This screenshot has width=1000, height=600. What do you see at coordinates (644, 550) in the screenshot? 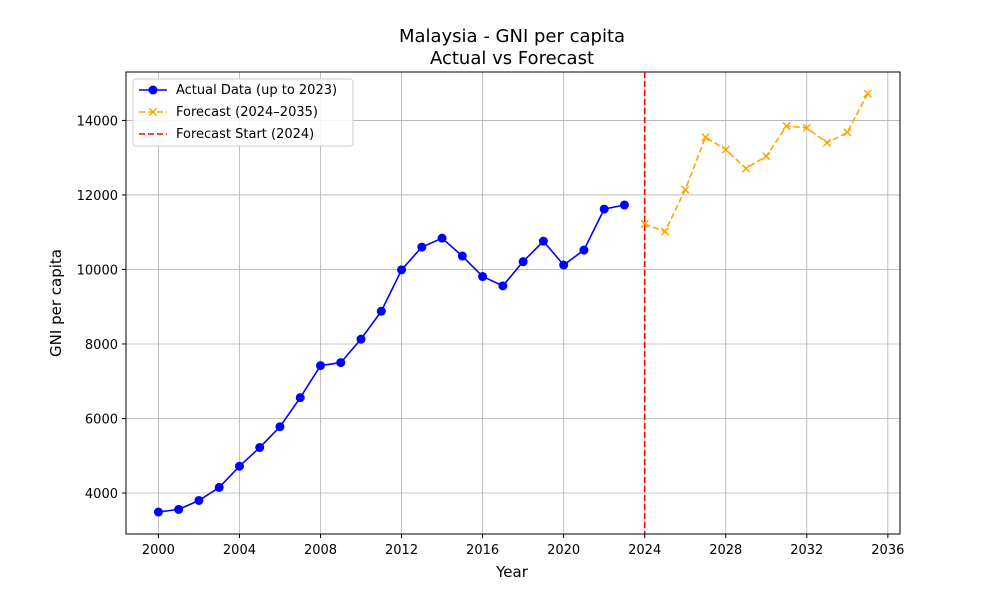
I see `x-tick-label: 2024` at bounding box center [644, 550].